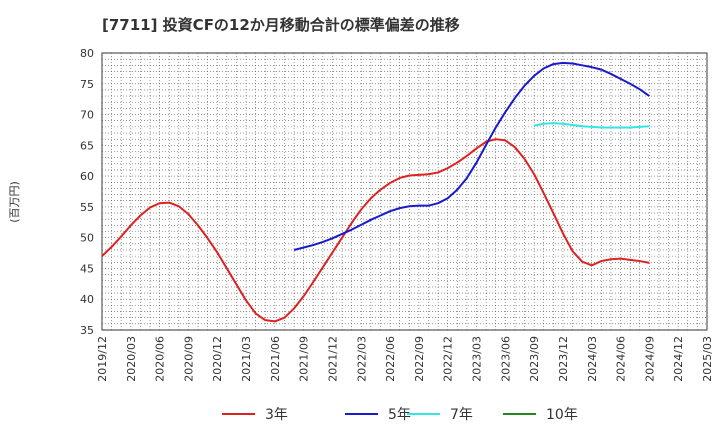  I want to click on x-tick-label: 2024/12, so click(678, 359).